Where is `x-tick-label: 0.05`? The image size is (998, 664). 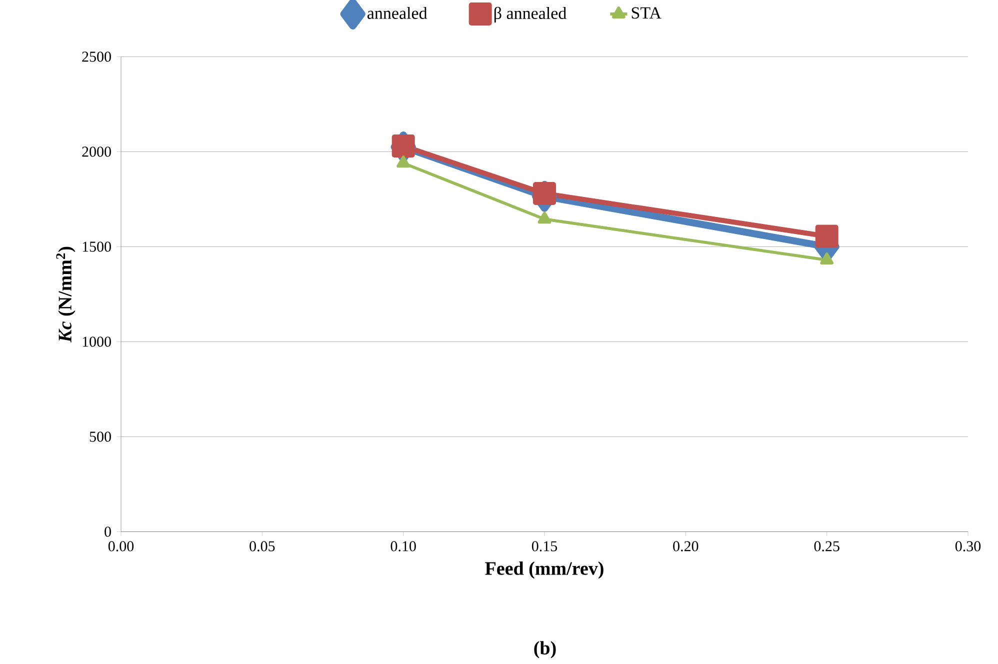
x-tick-label: 0.05 is located at coordinates (262, 546).